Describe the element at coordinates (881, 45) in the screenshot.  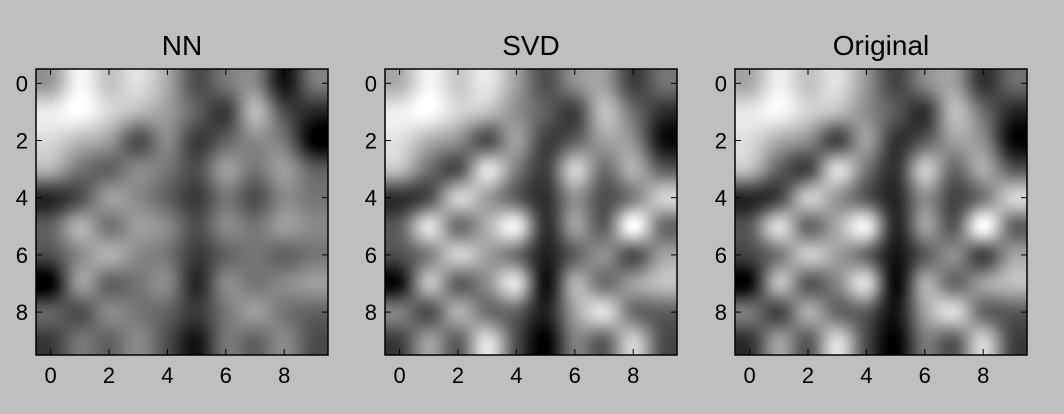
I see `panel-title: Original` at that location.